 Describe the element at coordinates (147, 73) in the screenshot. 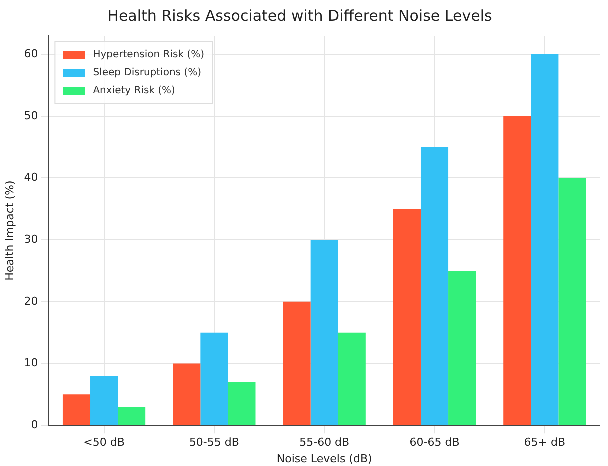

I see `legend-label: Sleep Disruptions (%)` at that location.